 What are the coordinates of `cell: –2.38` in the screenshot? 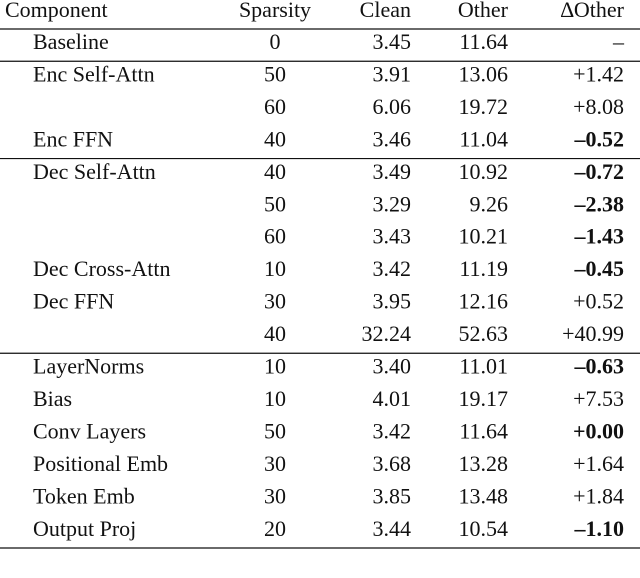 It's located at (599, 203).